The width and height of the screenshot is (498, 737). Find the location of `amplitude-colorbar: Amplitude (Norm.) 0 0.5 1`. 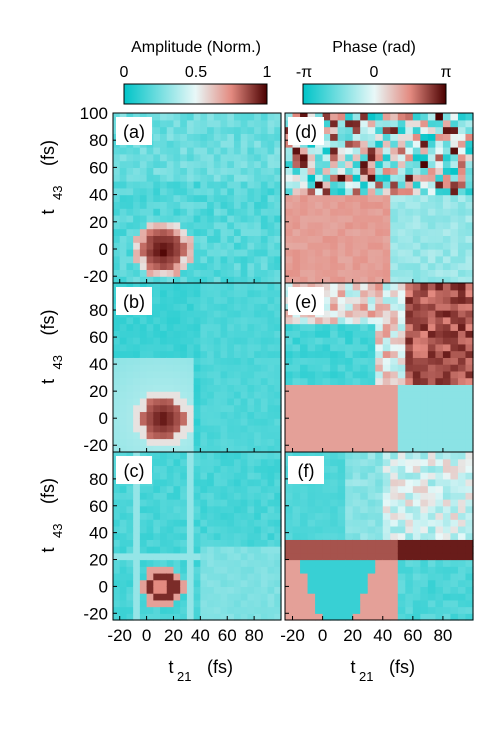

amplitude-colorbar: Amplitude (Norm.) 0 0.5 1 is located at coordinates (196, 72).